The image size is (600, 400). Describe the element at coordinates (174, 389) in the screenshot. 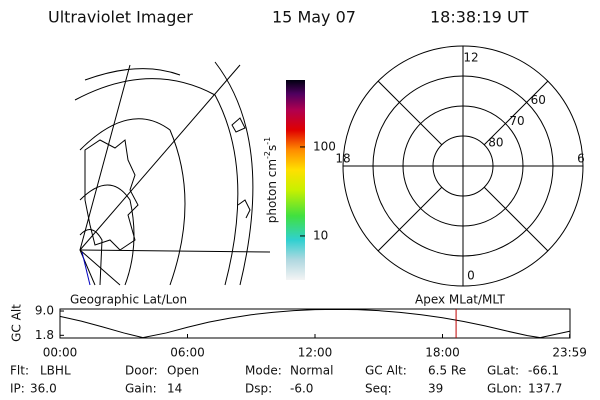

I see `status-value: 14` at that location.